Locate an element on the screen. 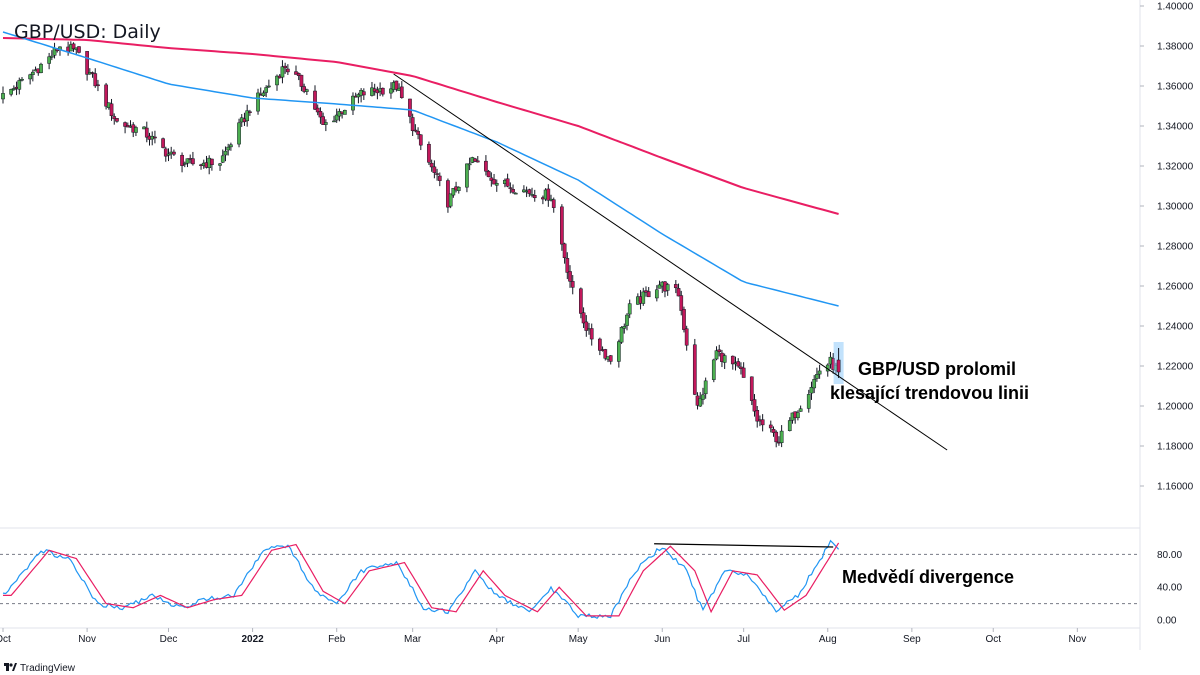  time-tick-label: Apr is located at coordinates (497, 639).